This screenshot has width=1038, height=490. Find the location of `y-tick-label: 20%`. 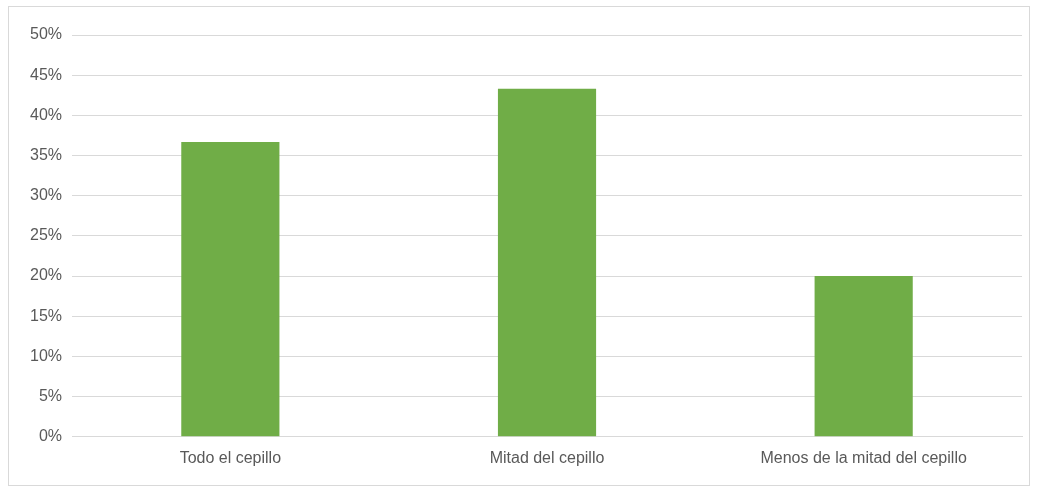

y-tick-label: 20% is located at coordinates (46, 275).